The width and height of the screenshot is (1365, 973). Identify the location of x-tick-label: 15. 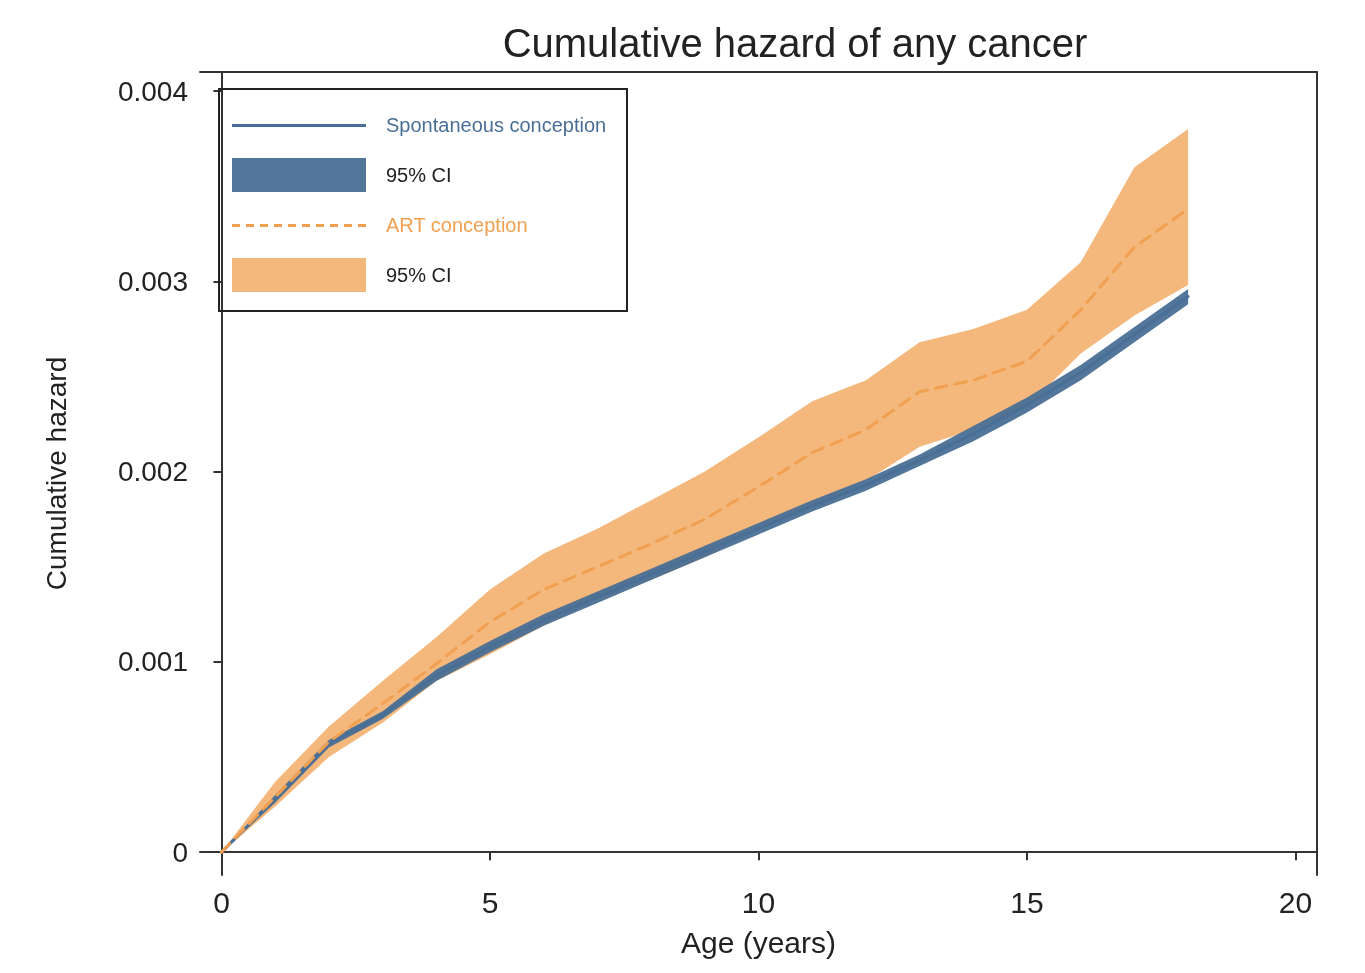
(1027, 902).